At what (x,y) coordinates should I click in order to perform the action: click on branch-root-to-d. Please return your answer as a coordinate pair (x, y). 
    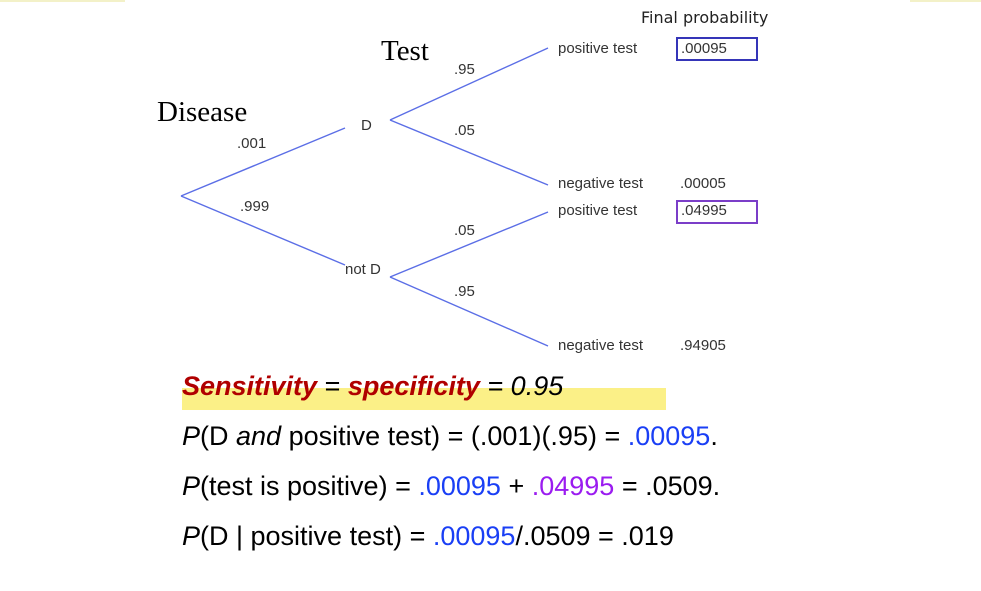
    Looking at the image, I should click on (263, 162).